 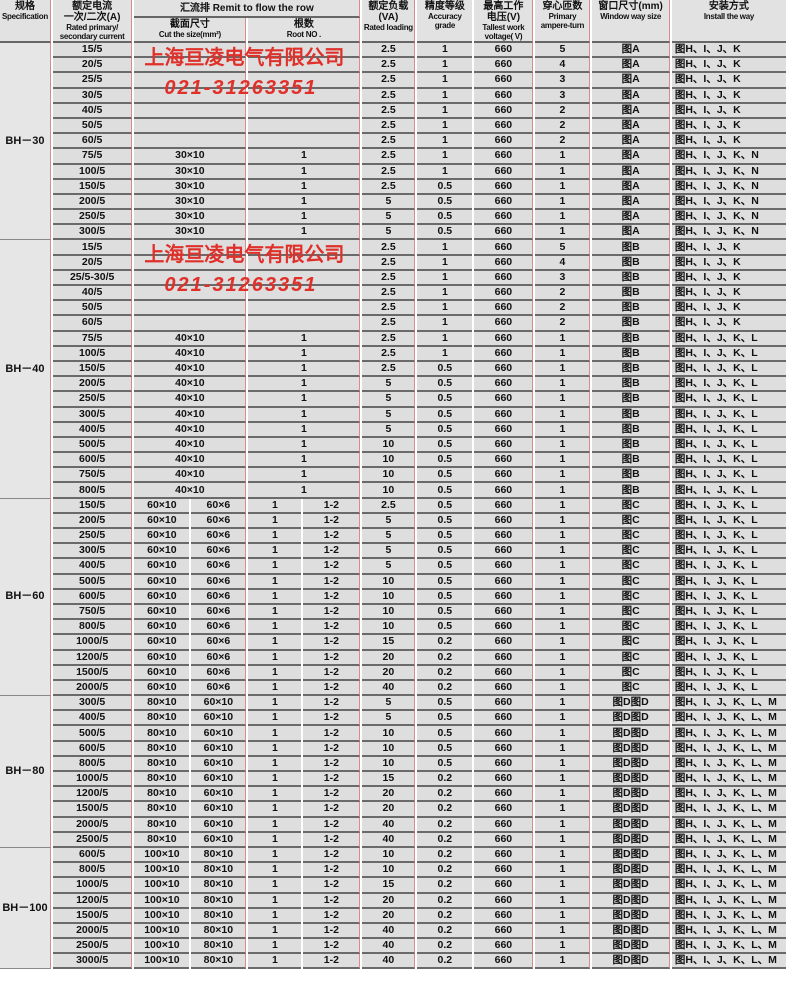 What do you see at coordinates (393, 263) in the screenshot?
I see `table-row: 20/5 2.5 1 660 4 图B 图H、I、J、K` at bounding box center [393, 263].